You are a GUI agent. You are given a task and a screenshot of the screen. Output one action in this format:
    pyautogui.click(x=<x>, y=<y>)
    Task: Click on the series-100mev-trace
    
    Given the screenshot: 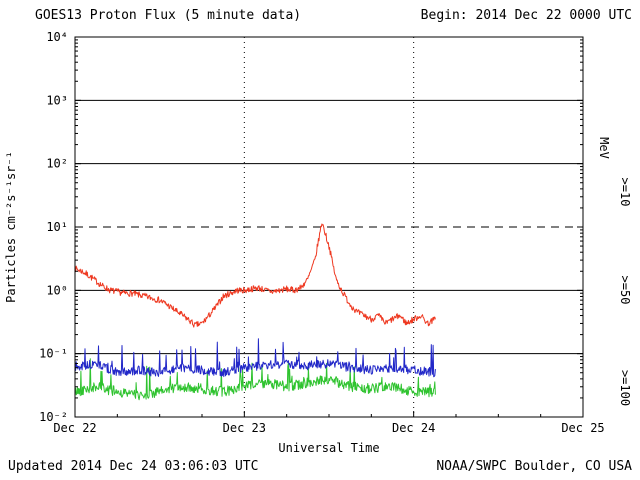 What is the action you would take?
    pyautogui.click(x=255, y=379)
    